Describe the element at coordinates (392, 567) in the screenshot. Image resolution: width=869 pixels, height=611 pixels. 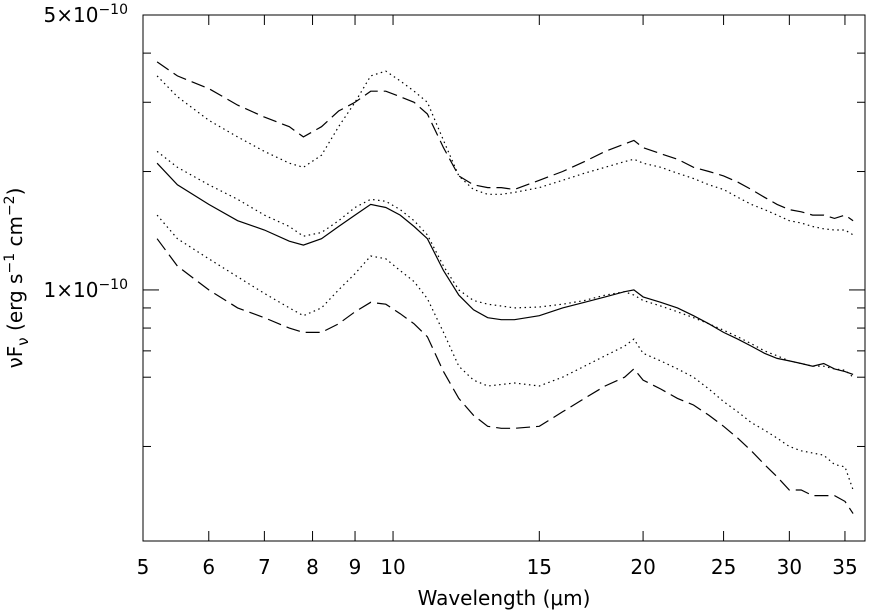
I see `x-tick-label: 10` at that location.